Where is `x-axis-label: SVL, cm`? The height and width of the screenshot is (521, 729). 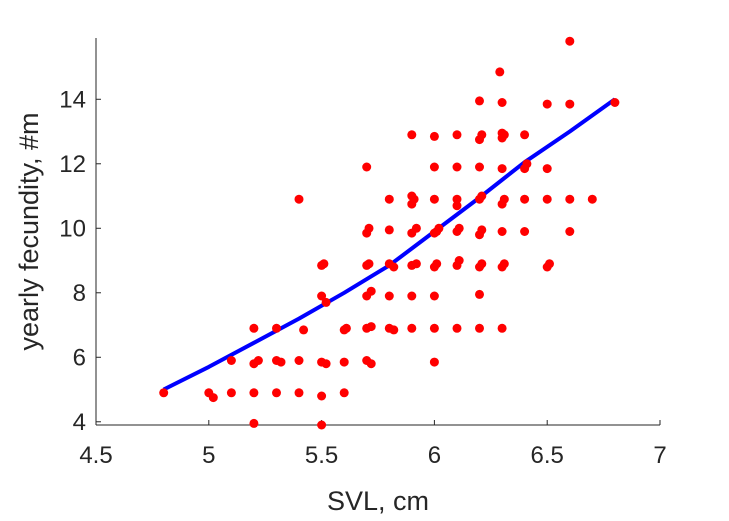 x-axis-label: SVL, cm is located at coordinates (378, 501).